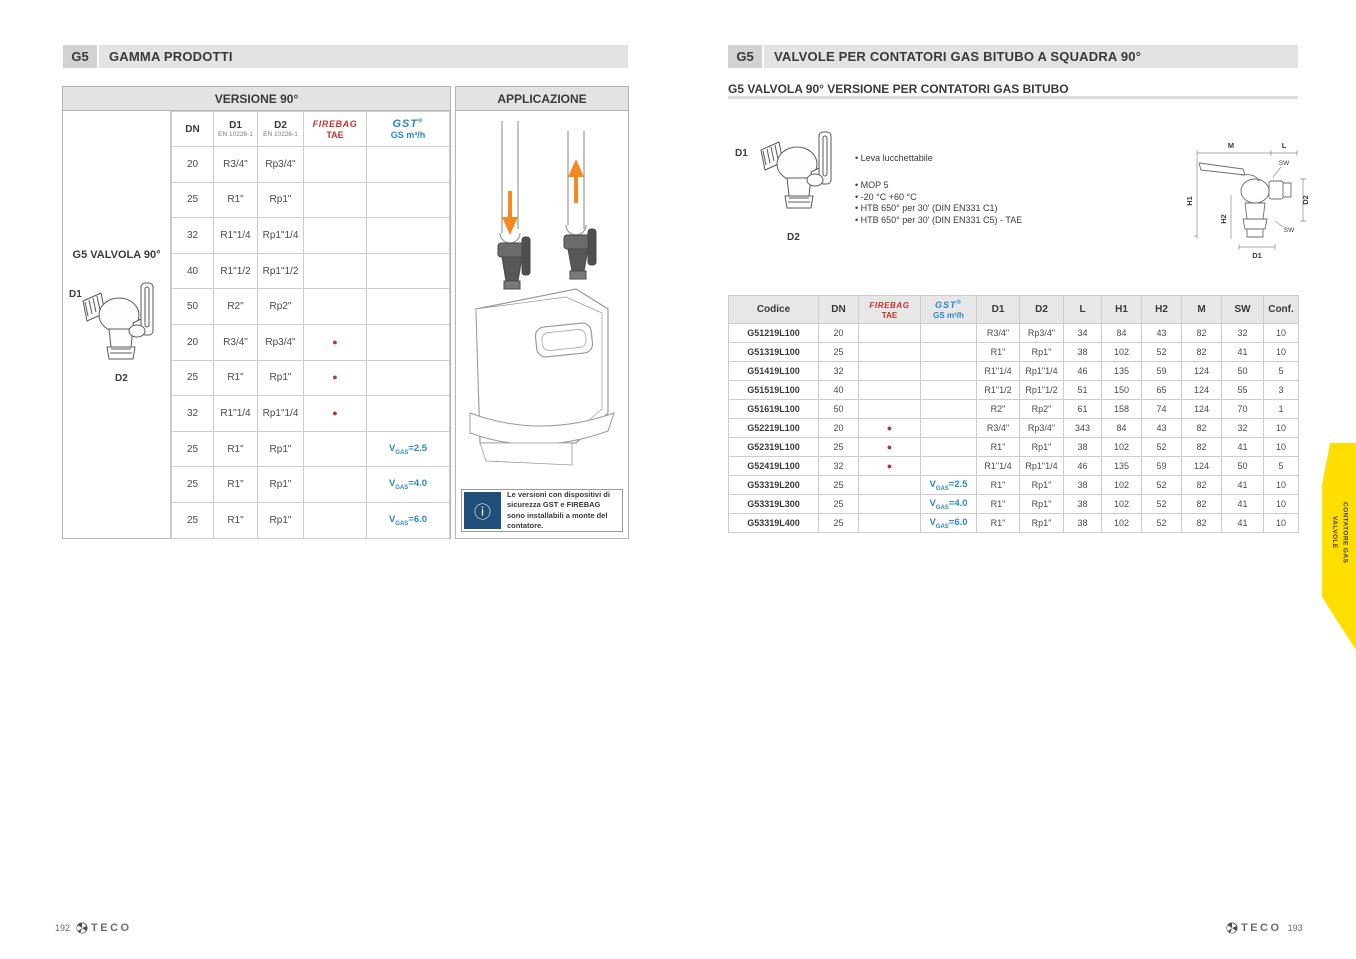 The height and width of the screenshot is (959, 1356). I want to click on left-valve-d1-label: D1, so click(75, 294).